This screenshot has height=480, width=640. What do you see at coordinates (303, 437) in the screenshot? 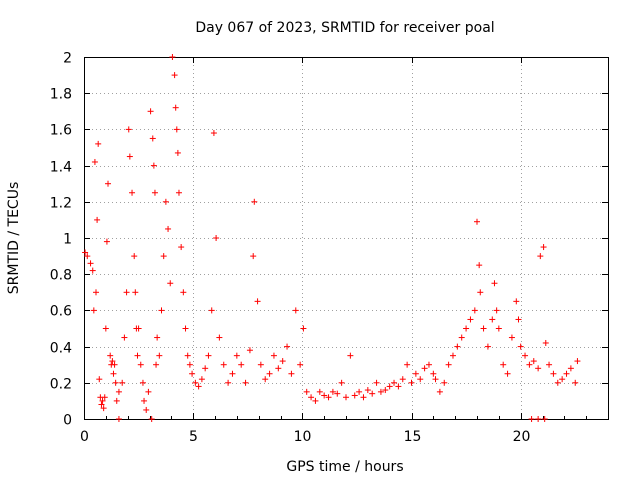
I see `x-tick-label: 10` at bounding box center [303, 437].